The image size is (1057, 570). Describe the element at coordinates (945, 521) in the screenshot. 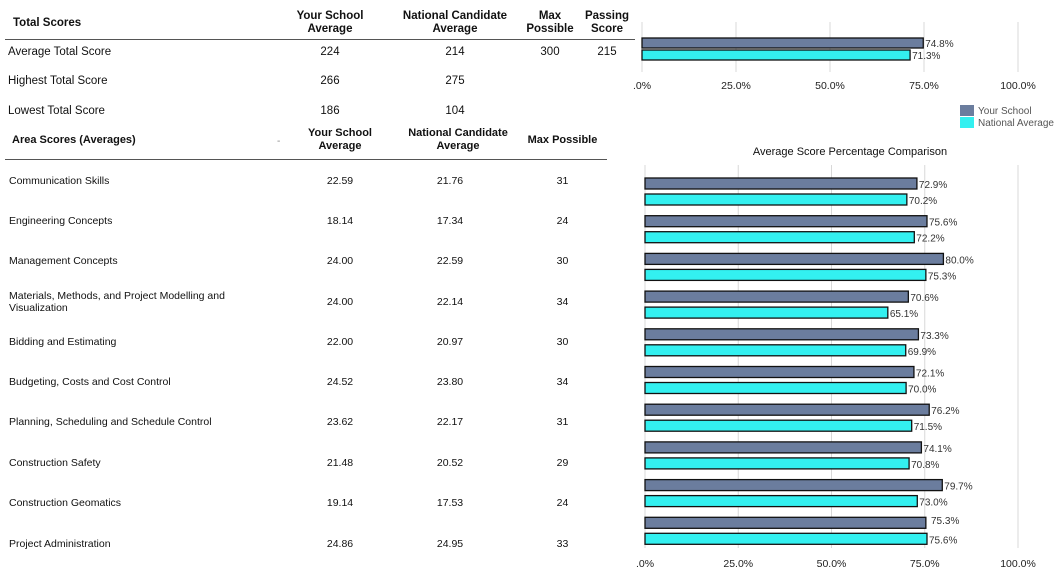

I see `bar-value-label: 75.3%` at that location.